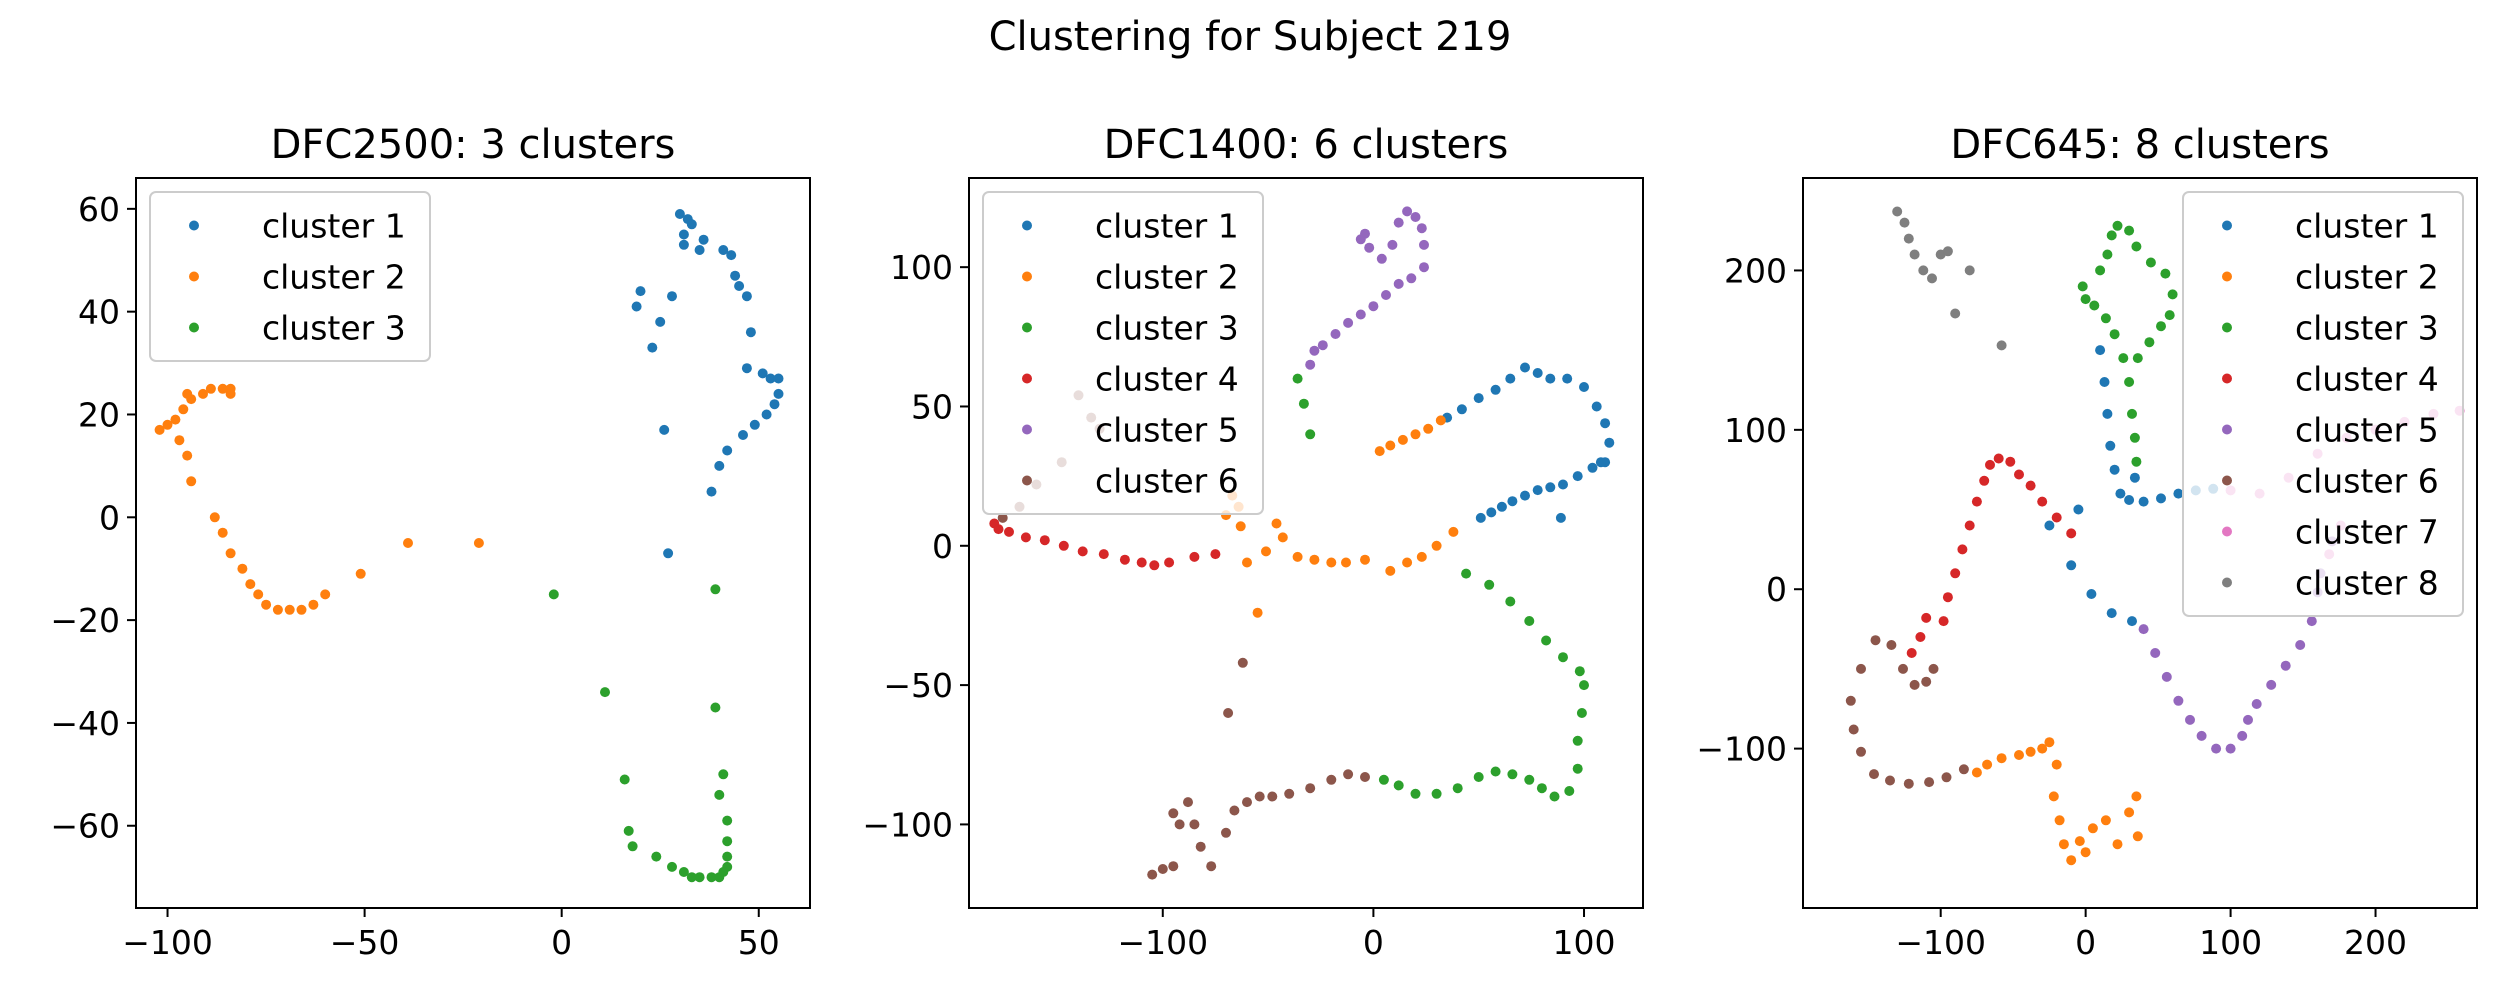  Describe the element at coordinates (85, 826) in the screenshot. I see `y-tick-label: −60` at that location.